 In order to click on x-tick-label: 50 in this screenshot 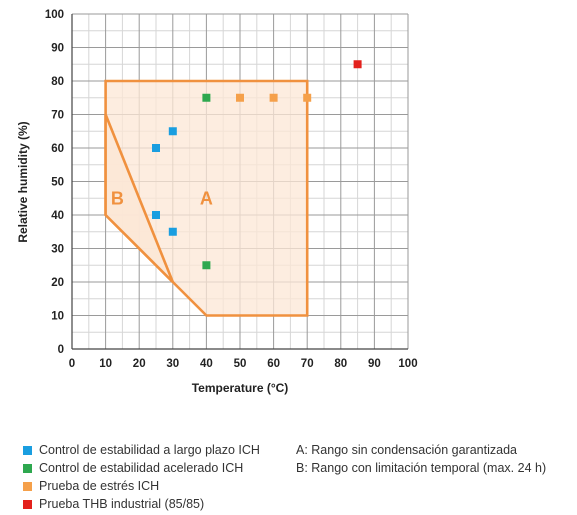, I will do `click(240, 364)`.